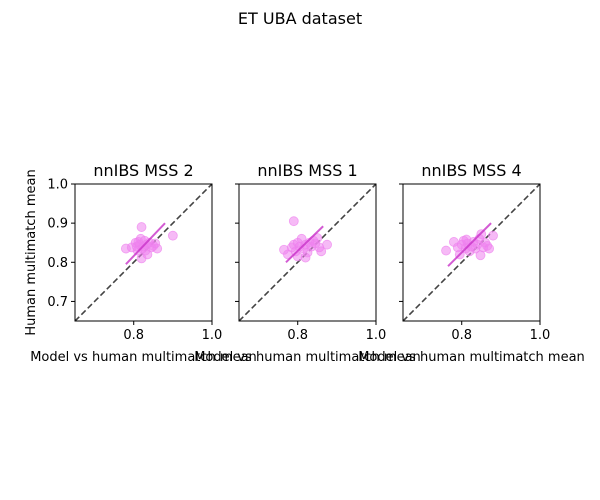  What do you see at coordinates (307, 170) in the screenshot?
I see `subplot-title: nnIBS MSS 1` at bounding box center [307, 170].